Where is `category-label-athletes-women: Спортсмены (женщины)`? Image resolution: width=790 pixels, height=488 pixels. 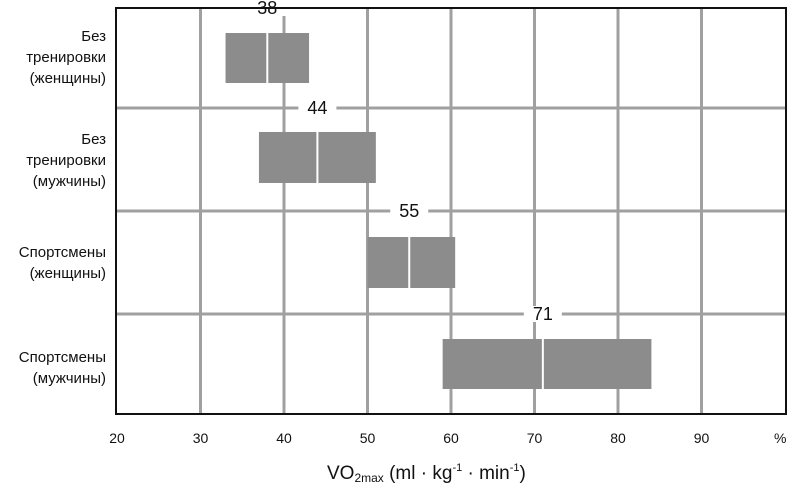
category-label-athletes-women: Спортсмены (женщины) is located at coordinates (62, 263).